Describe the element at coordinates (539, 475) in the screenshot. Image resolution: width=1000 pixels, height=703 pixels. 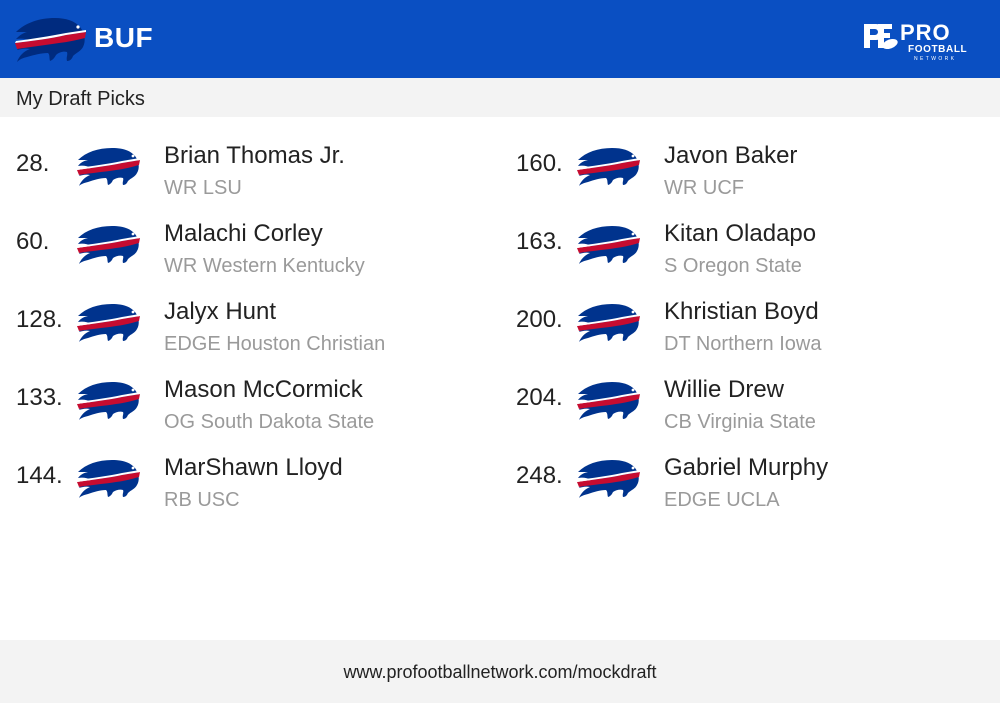
I see `pick-number: 248.` at that location.